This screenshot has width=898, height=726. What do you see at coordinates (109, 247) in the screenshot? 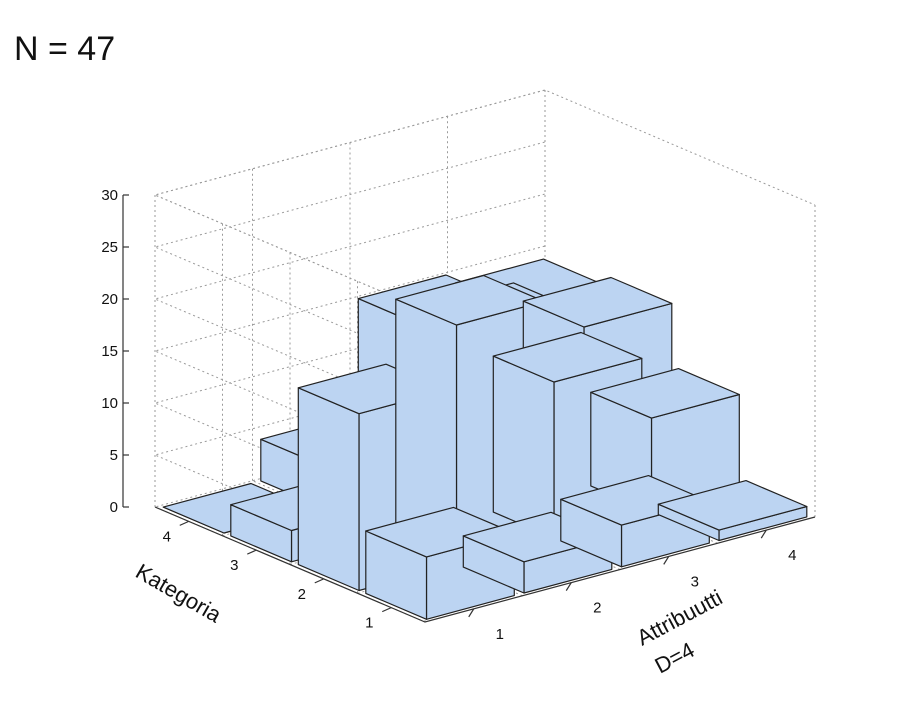
I see `z-tick-label: 25` at bounding box center [109, 247].